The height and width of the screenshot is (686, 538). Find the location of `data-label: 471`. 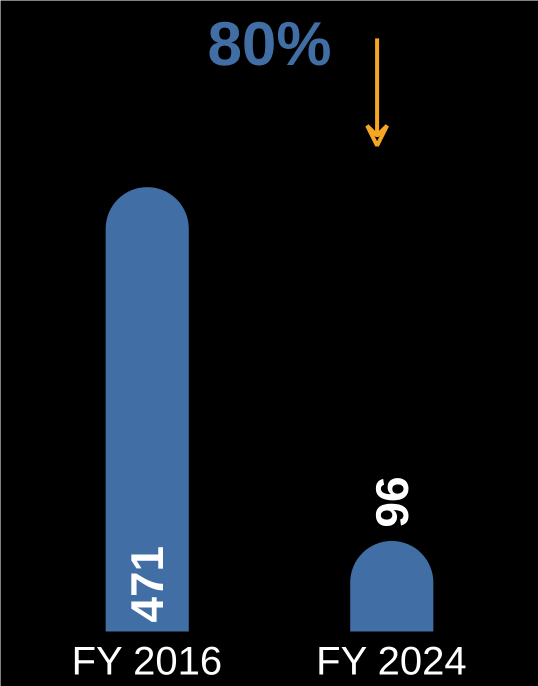

data-label: 471 is located at coordinates (147, 584).